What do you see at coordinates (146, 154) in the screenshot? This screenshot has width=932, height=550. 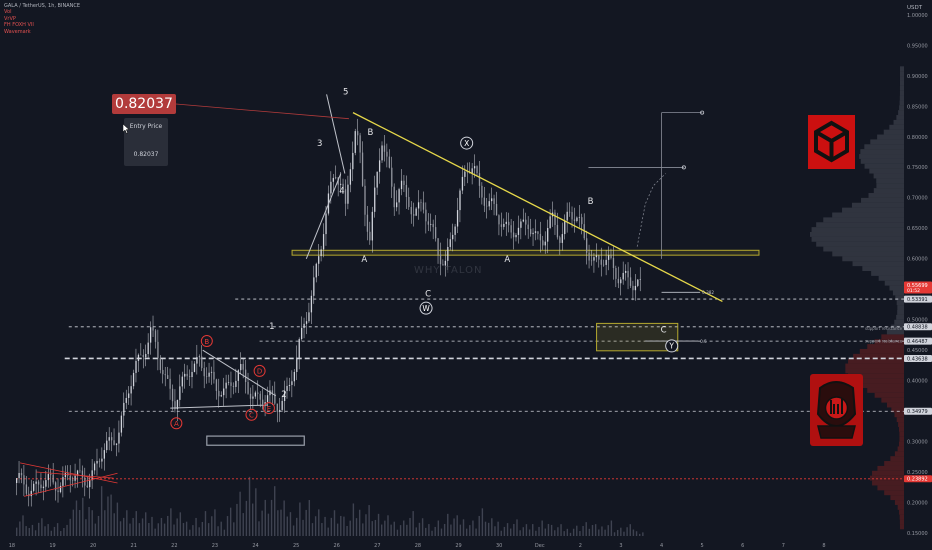 I see `entry-price-value: 0.82037` at bounding box center [146, 154].